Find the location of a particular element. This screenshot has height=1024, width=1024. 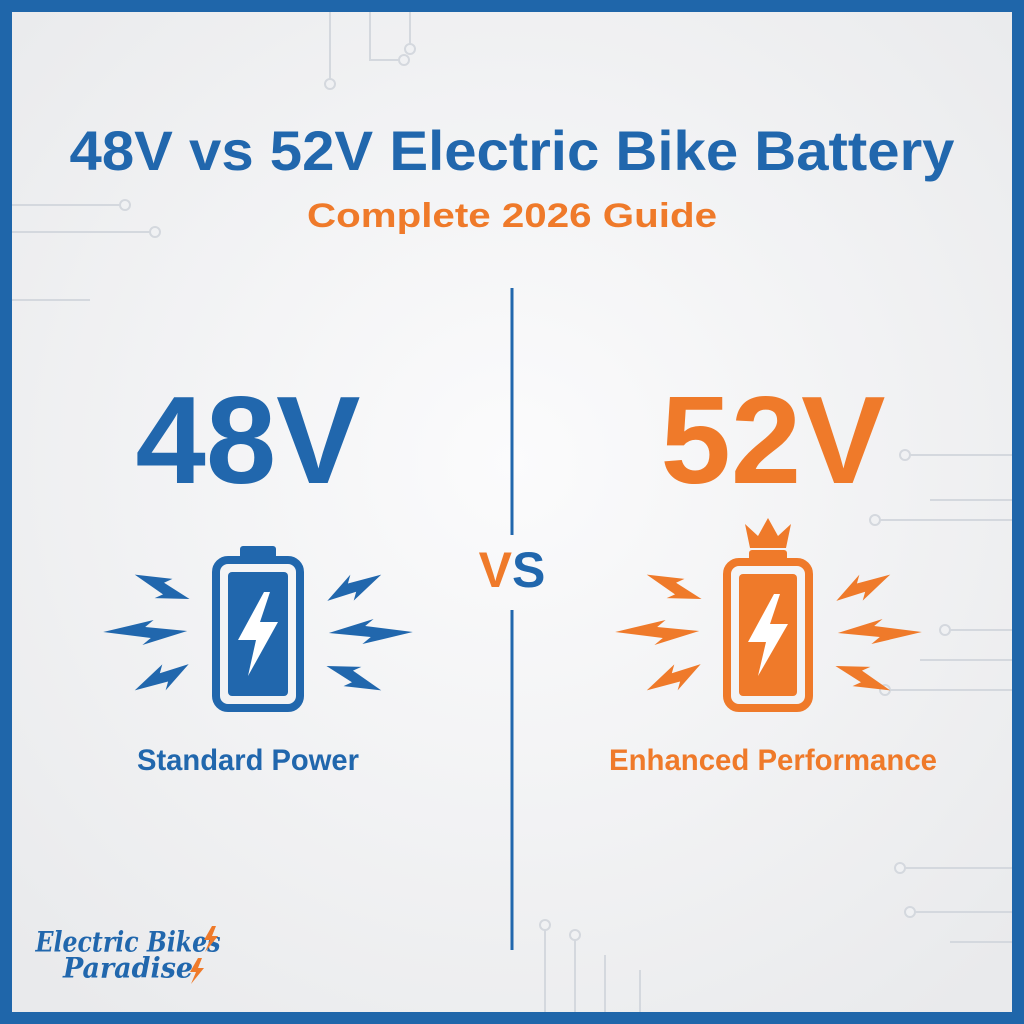

vs-label: VS is located at coordinates (512, 570).